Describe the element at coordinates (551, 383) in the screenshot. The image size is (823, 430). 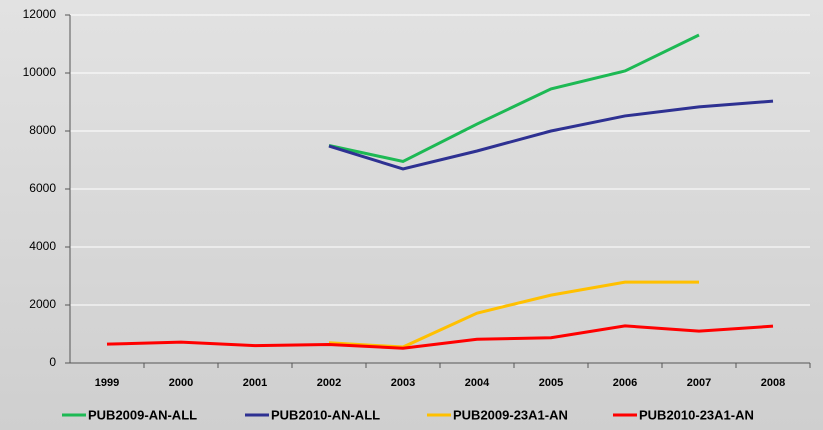
I see `x-tick-label: 2005` at that location.